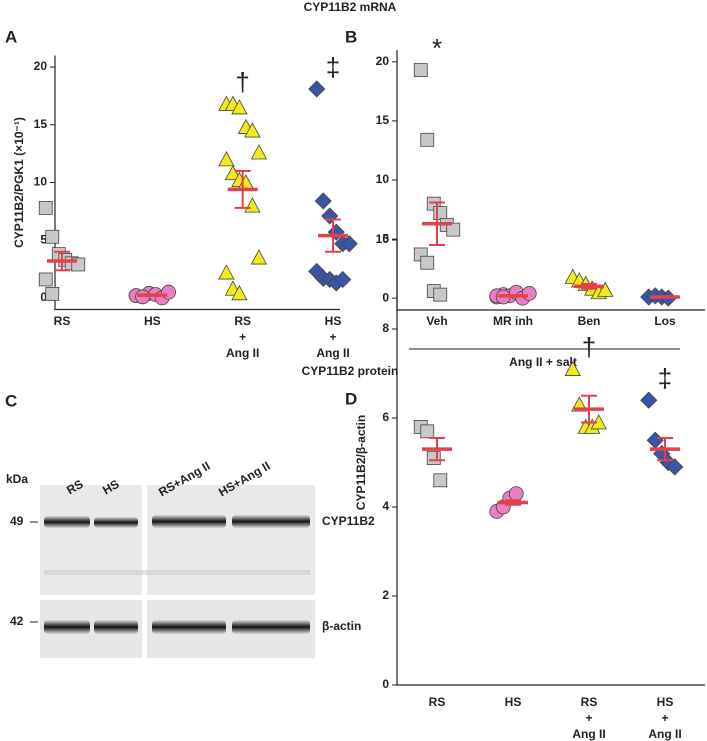 This screenshot has height=741, width=707. Describe the element at coordinates (341, 626) in the screenshot. I see `band-label: β-actin` at that location.